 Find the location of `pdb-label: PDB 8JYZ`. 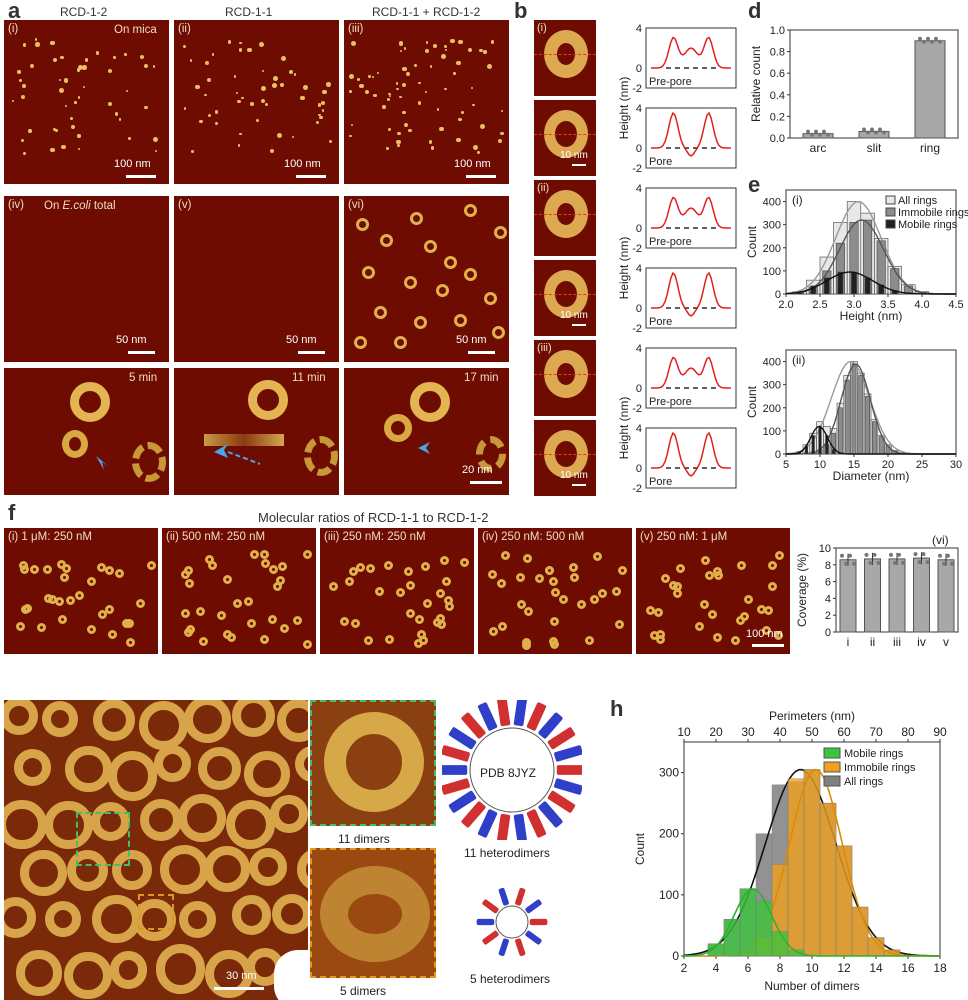

pdb-label: PDB 8JYZ is located at coordinates (508, 773).